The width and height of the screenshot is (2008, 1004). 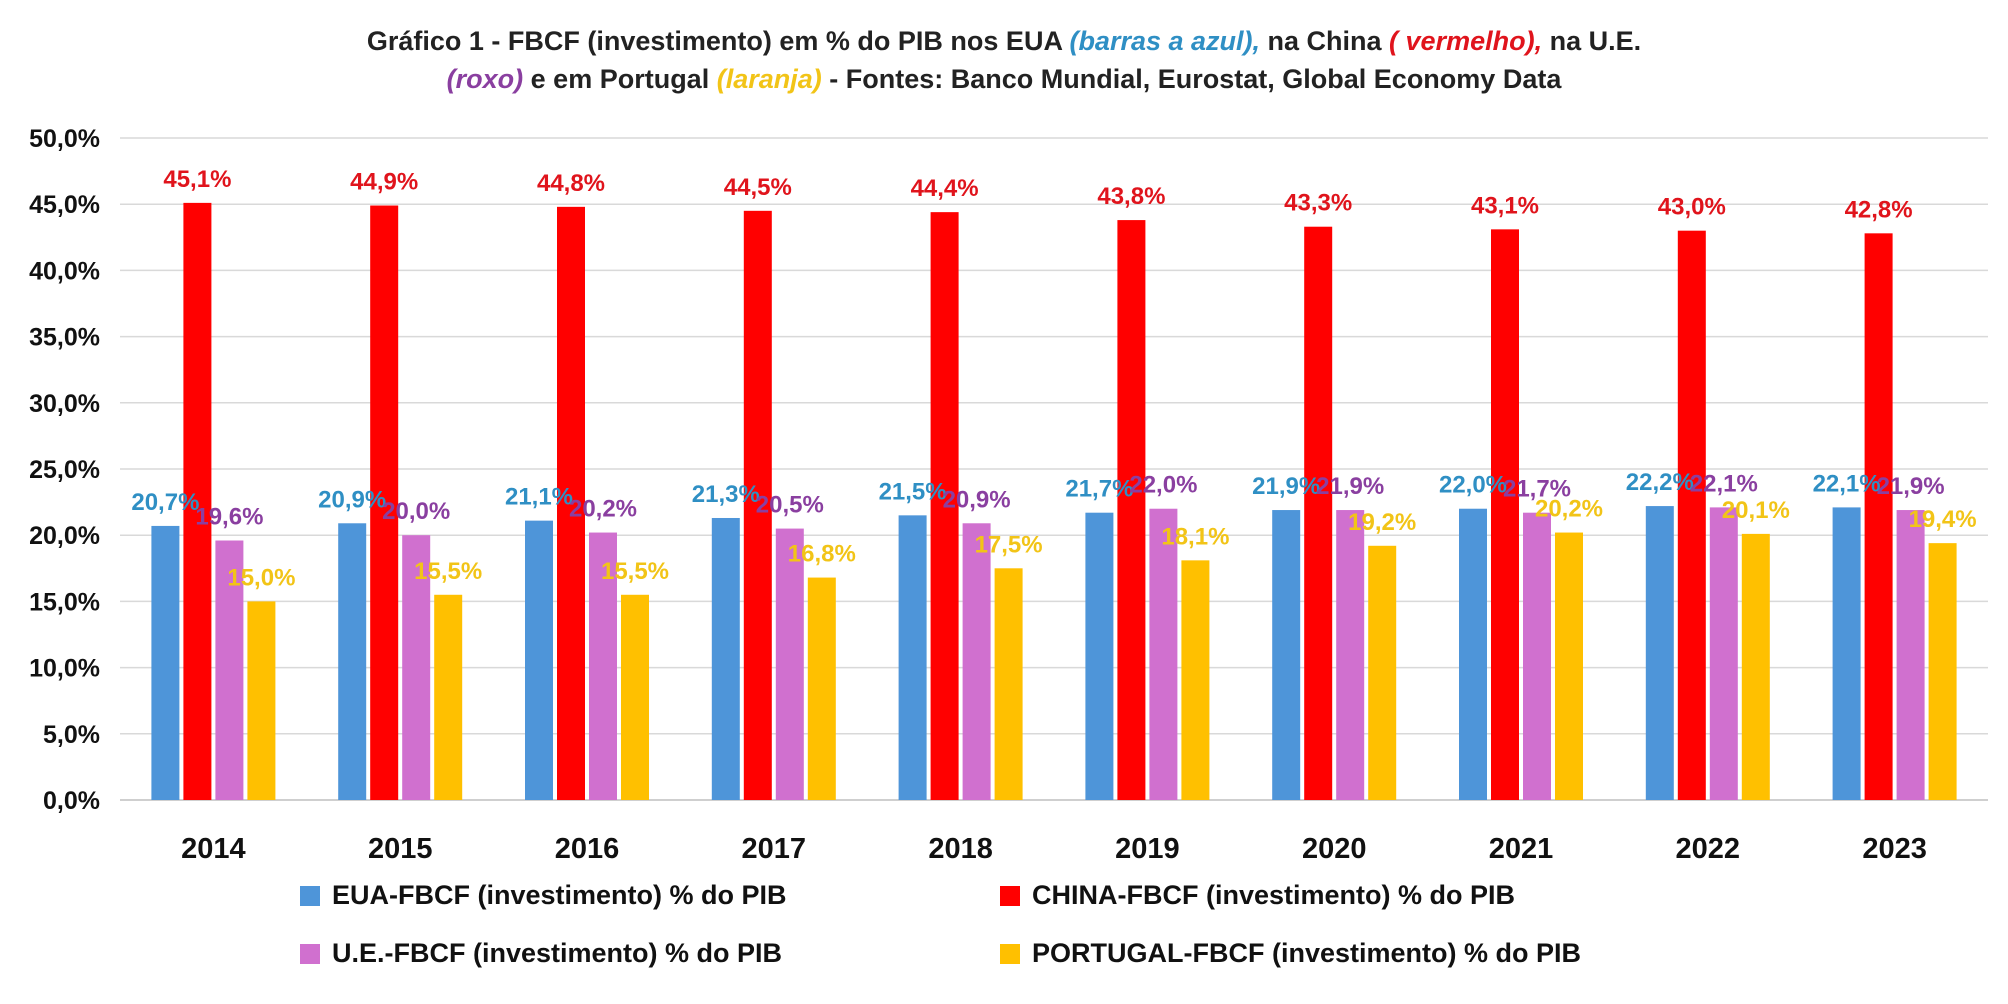 I want to click on data-label: 21,3%, so click(x=726, y=494).